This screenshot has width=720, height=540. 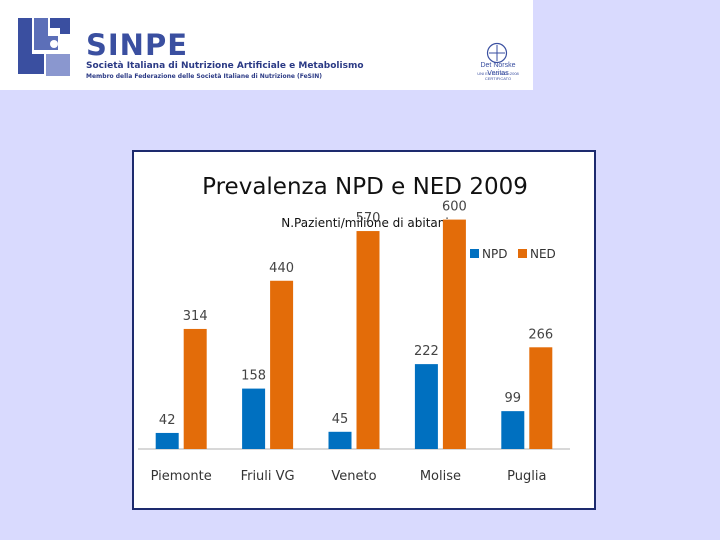 What do you see at coordinates (181, 476) in the screenshot?
I see `x-tick-label-piemonte: Piemonte` at bounding box center [181, 476].